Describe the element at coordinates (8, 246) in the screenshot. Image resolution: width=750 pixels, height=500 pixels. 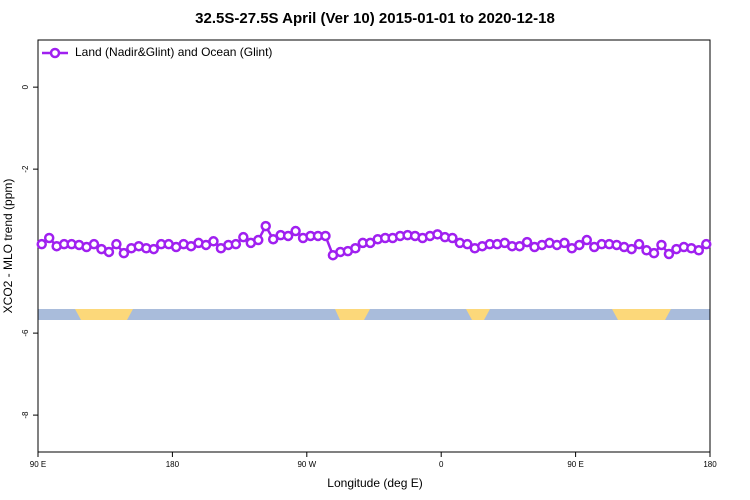
I see `y-axis-label: XCO2 - MLO trend (ppm)` at that location.